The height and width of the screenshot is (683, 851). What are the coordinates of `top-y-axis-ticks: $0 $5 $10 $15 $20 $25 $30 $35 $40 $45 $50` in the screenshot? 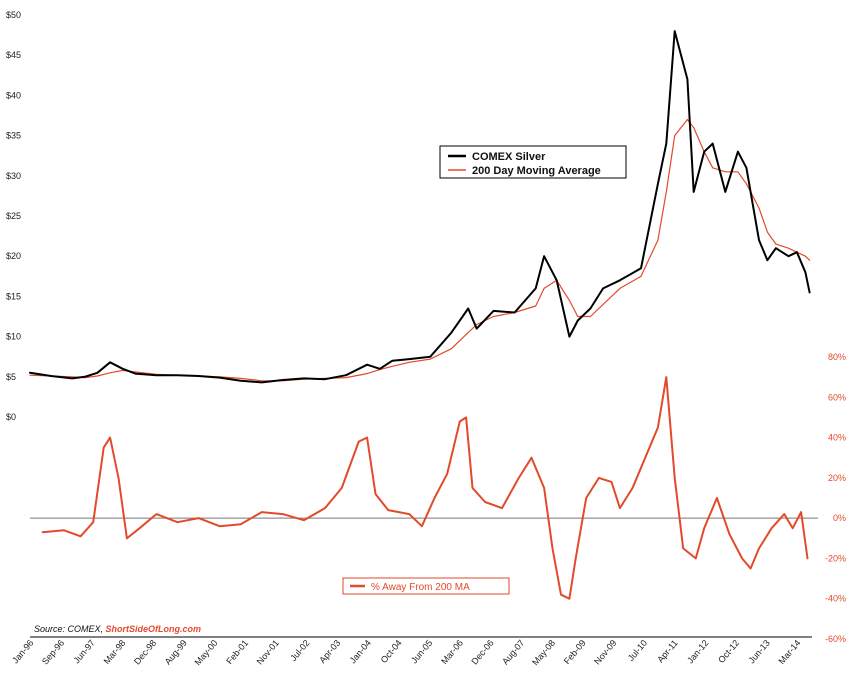 It's located at (13, 216).